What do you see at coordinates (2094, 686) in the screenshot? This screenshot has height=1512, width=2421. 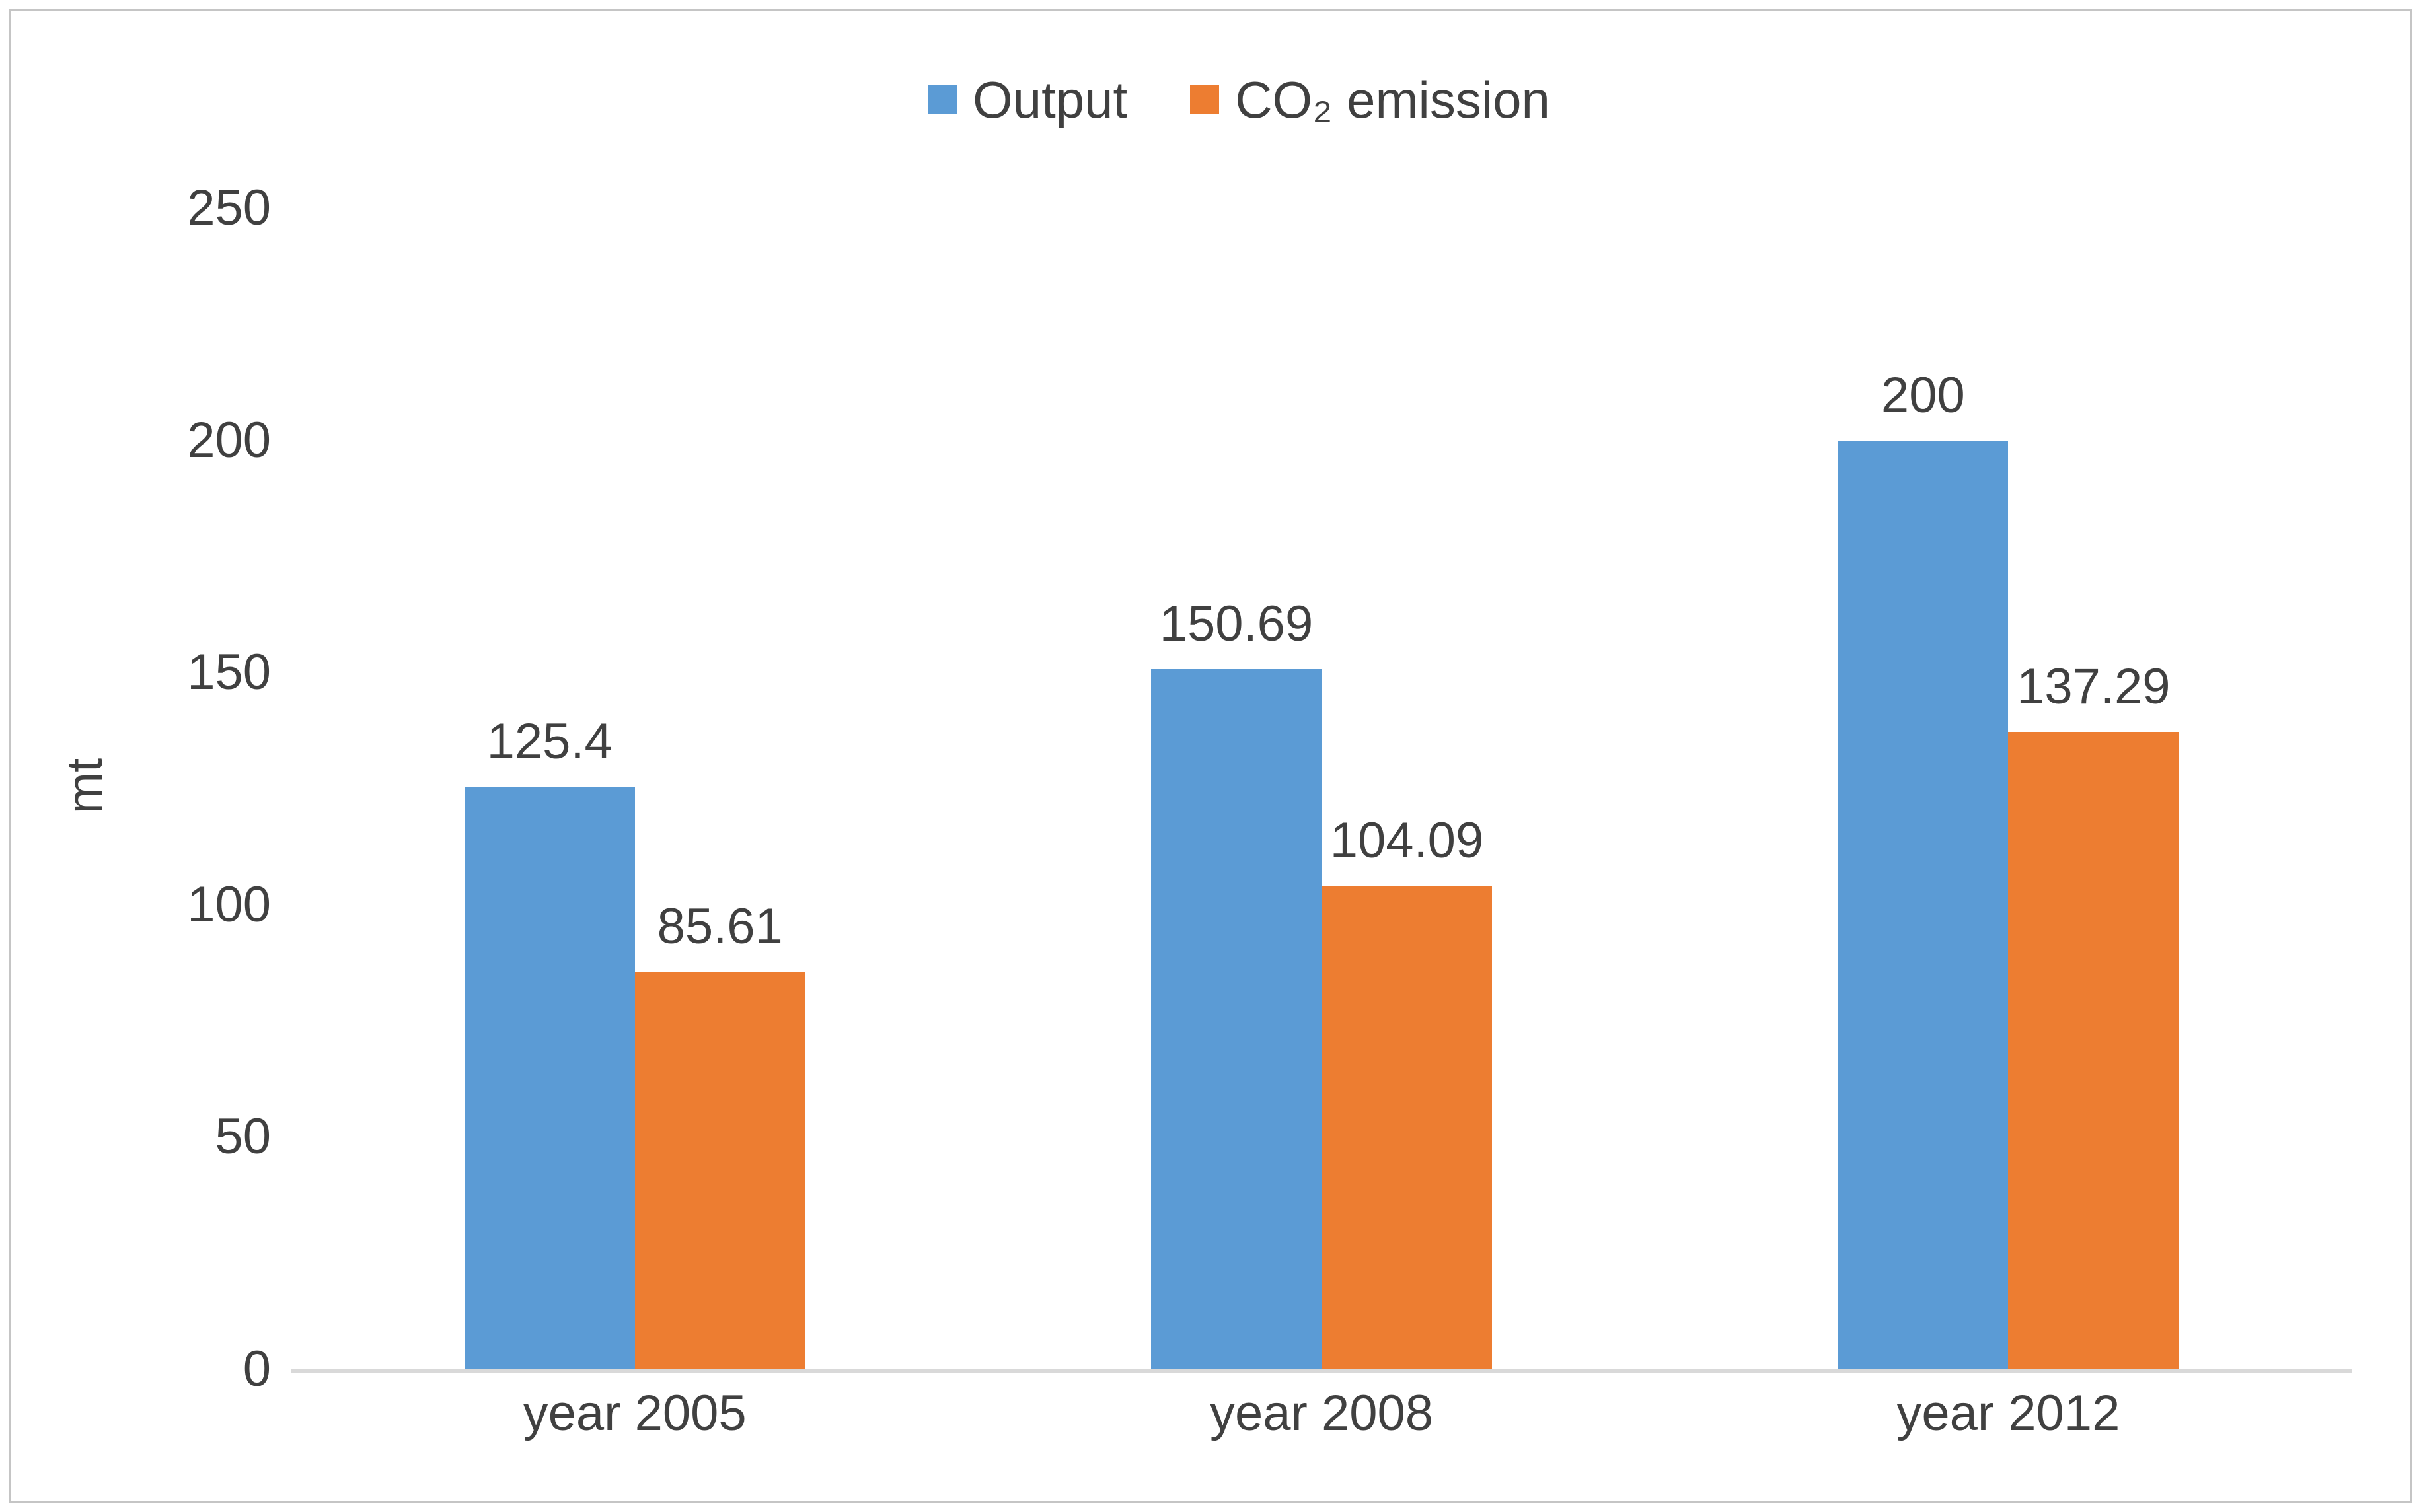 I see `value-label-co-emission-year-2012: 137.29` at bounding box center [2094, 686].